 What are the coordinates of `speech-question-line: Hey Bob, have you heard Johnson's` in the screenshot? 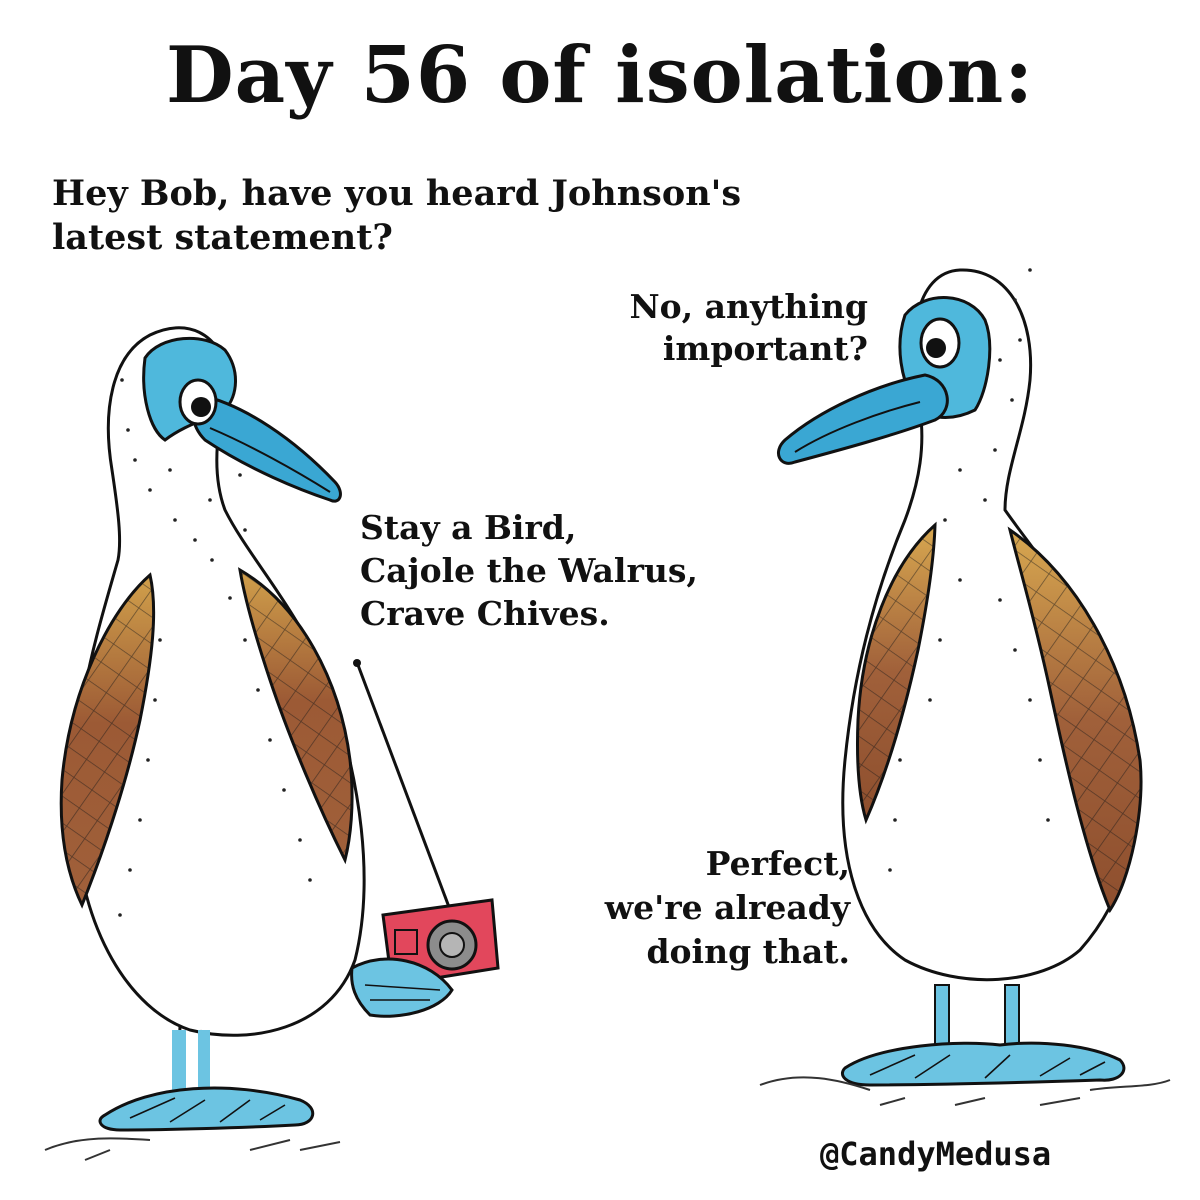 It's located at (397, 193).